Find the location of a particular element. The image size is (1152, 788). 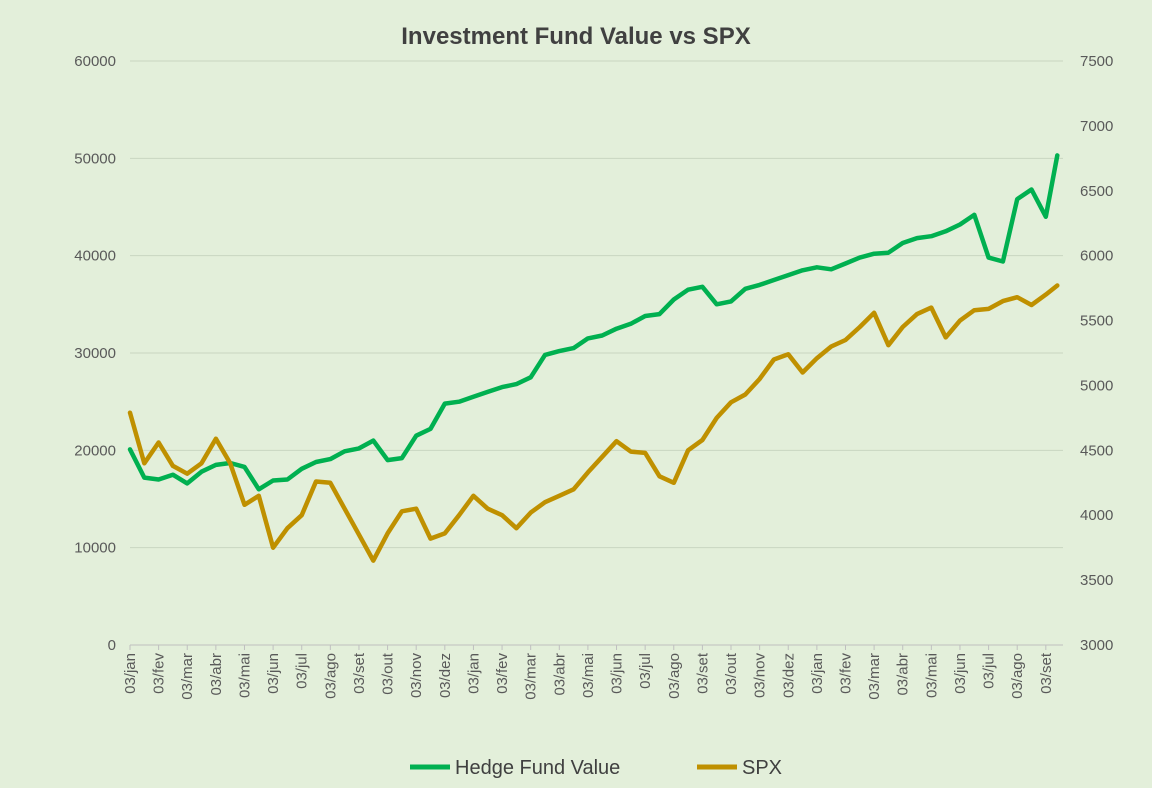

legend: Hedge Fund Value SPX is located at coordinates (596, 768).